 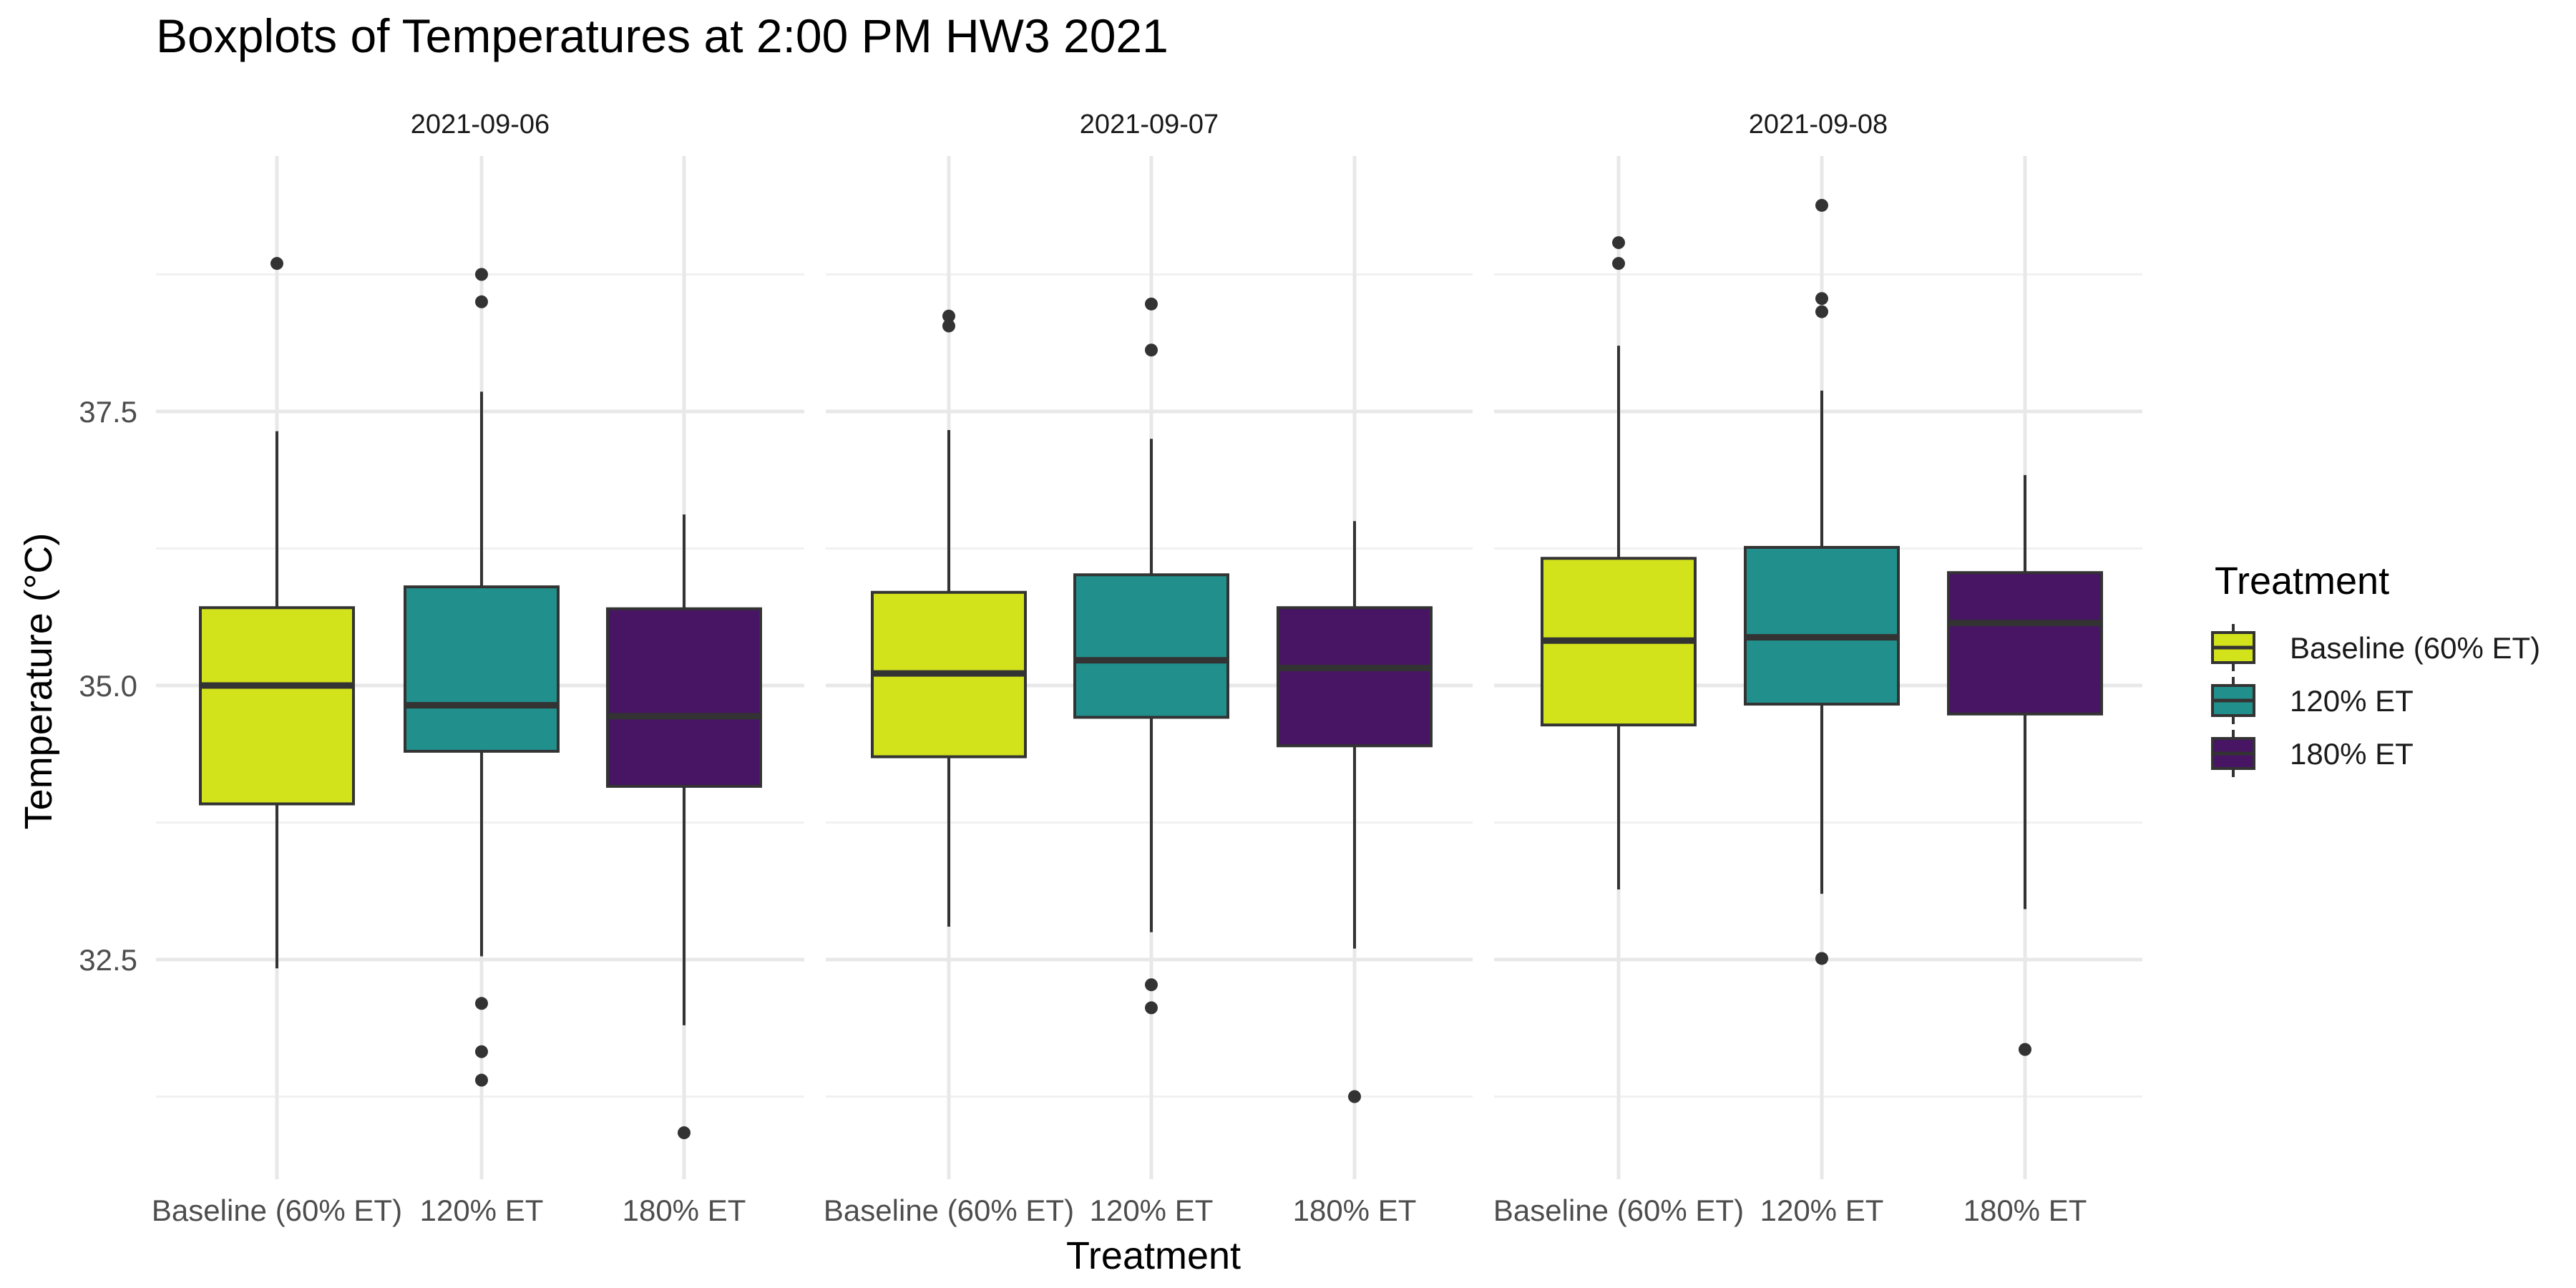 What do you see at coordinates (108, 412) in the screenshot?
I see `y-tick-label: 37.5` at bounding box center [108, 412].